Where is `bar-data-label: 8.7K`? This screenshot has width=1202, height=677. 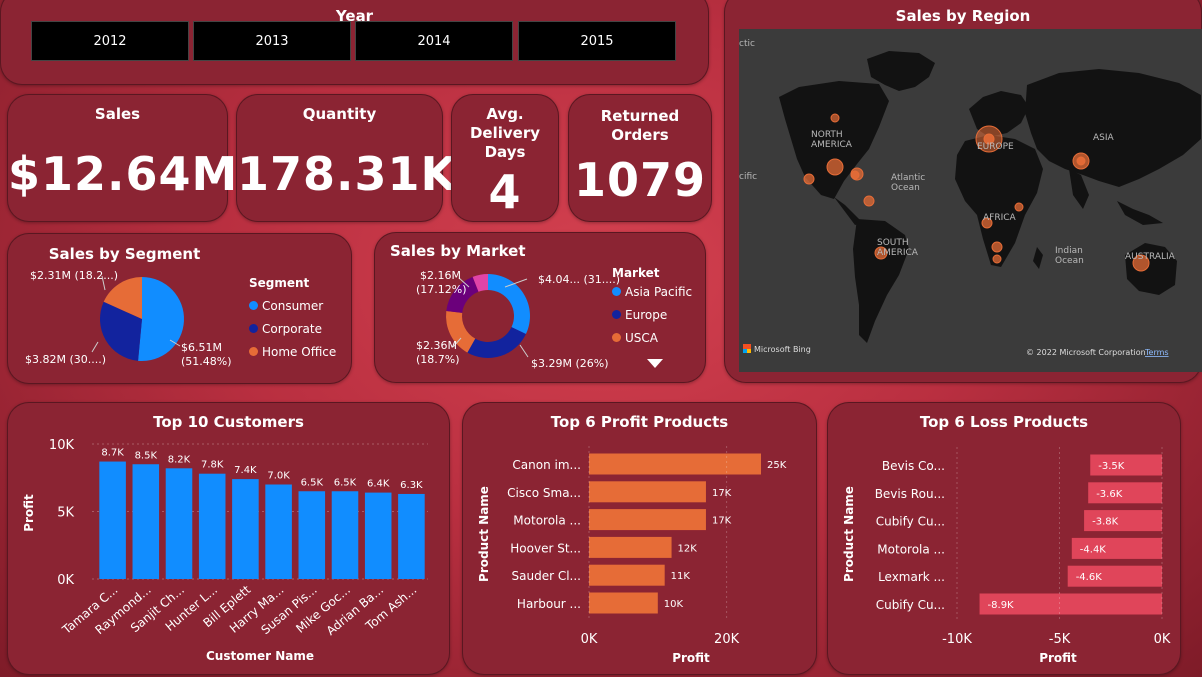 bar-data-label: 8.7K is located at coordinates (112, 453).